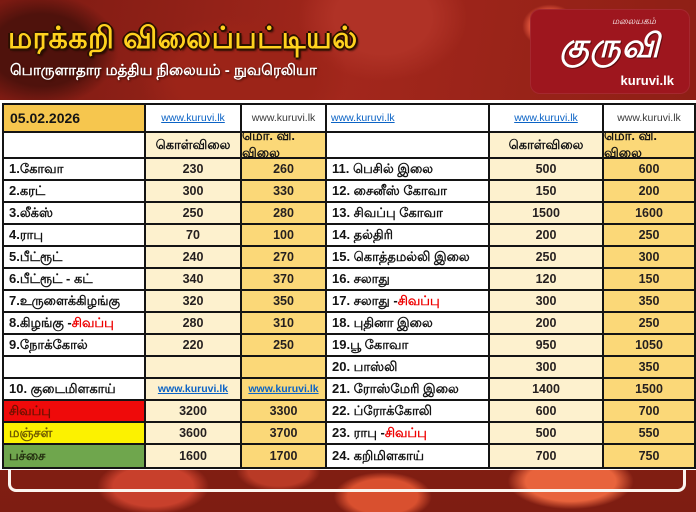 This screenshot has width=696, height=512. Describe the element at coordinates (547, 390) in the screenshot. I see `buy-price-cell: 1400` at that location.